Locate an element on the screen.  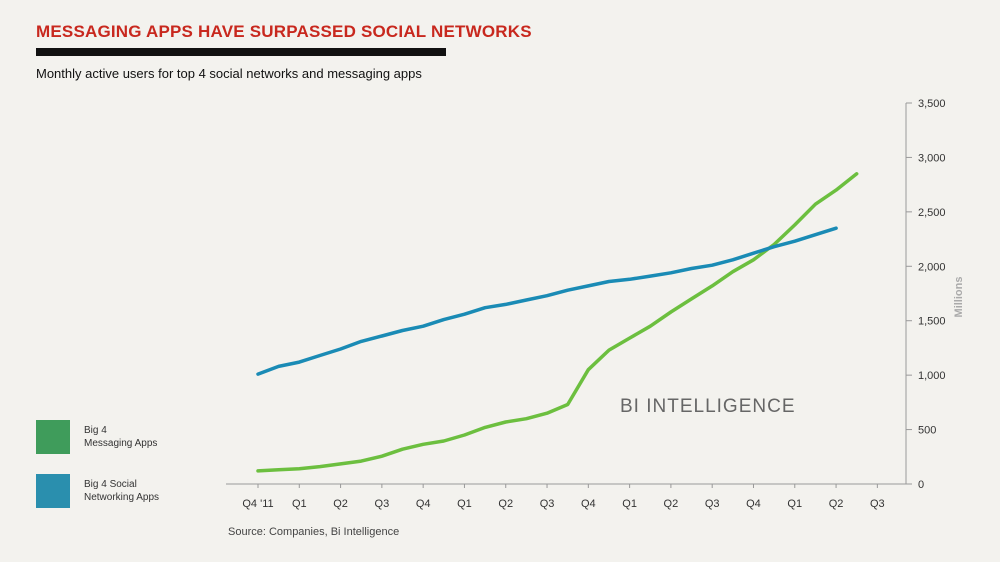
watermark-text: BI INTELLIGENCE is located at coordinates (708, 406).